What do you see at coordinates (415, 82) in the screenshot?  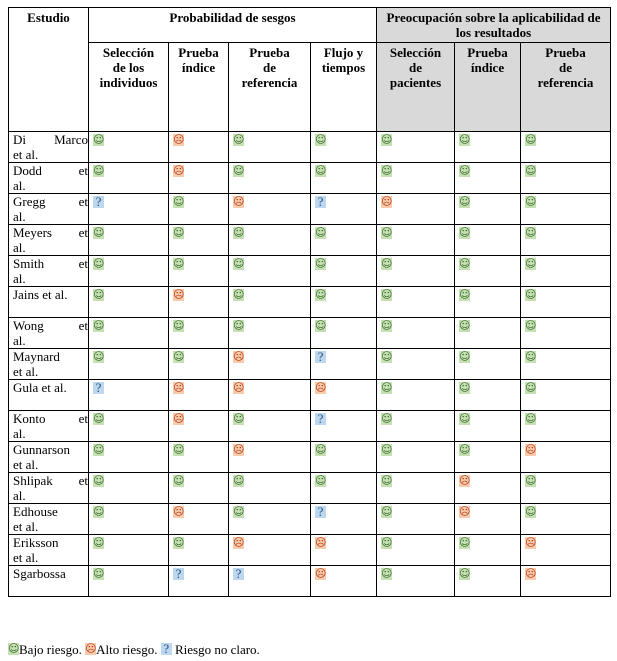 I see `column-header-line: pacientes` at bounding box center [415, 82].